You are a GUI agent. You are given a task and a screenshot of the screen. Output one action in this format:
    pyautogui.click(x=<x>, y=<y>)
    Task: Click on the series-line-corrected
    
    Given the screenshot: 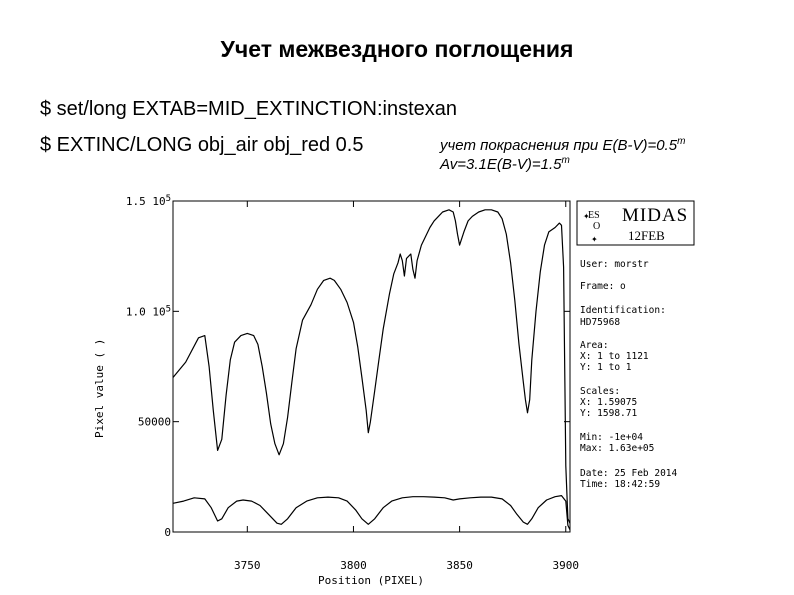 What is the action you would take?
    pyautogui.click(x=371, y=513)
    